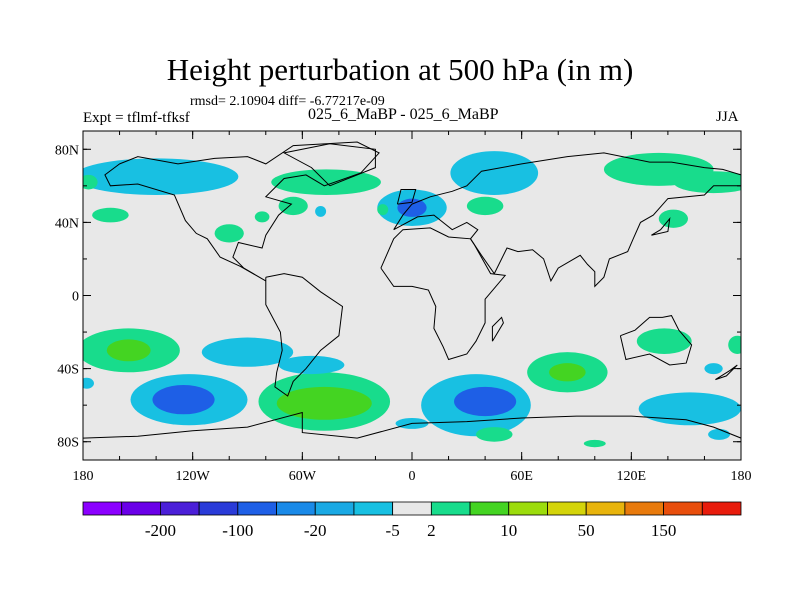 This screenshot has width=800, height=600. What do you see at coordinates (727, 117) in the screenshot?
I see `season-label: JJA` at bounding box center [727, 117].